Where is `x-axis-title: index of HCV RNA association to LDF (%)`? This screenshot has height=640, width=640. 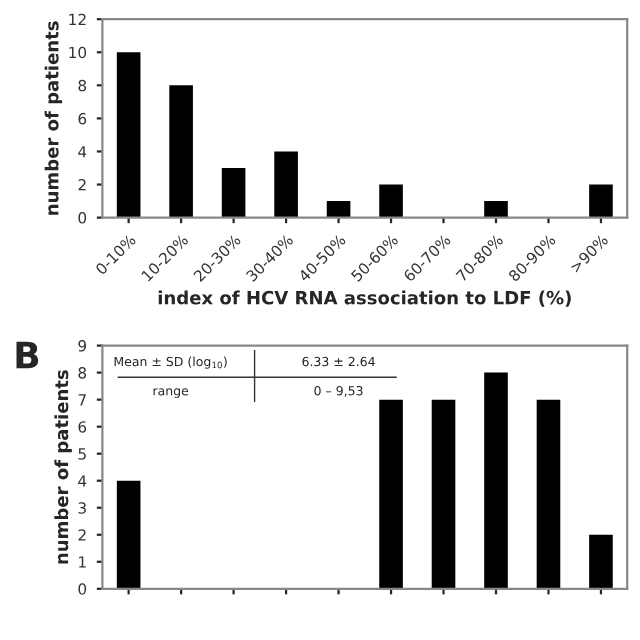
x-axis-title: index of HCV RNA association to LDF (%) is located at coordinates (364, 298).